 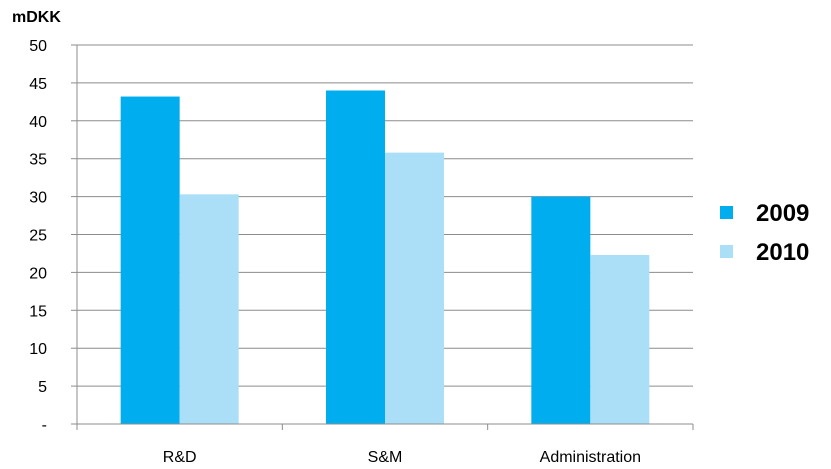 What do you see at coordinates (44, 425) in the screenshot?
I see `y-tick-label: -` at bounding box center [44, 425].